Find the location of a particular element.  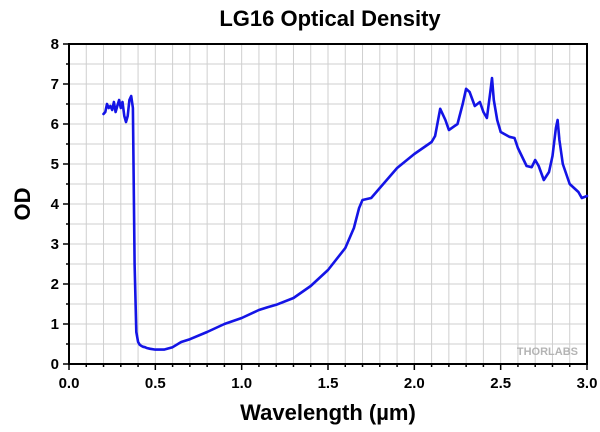

y-tick-label: 0 is located at coordinates (55, 364).